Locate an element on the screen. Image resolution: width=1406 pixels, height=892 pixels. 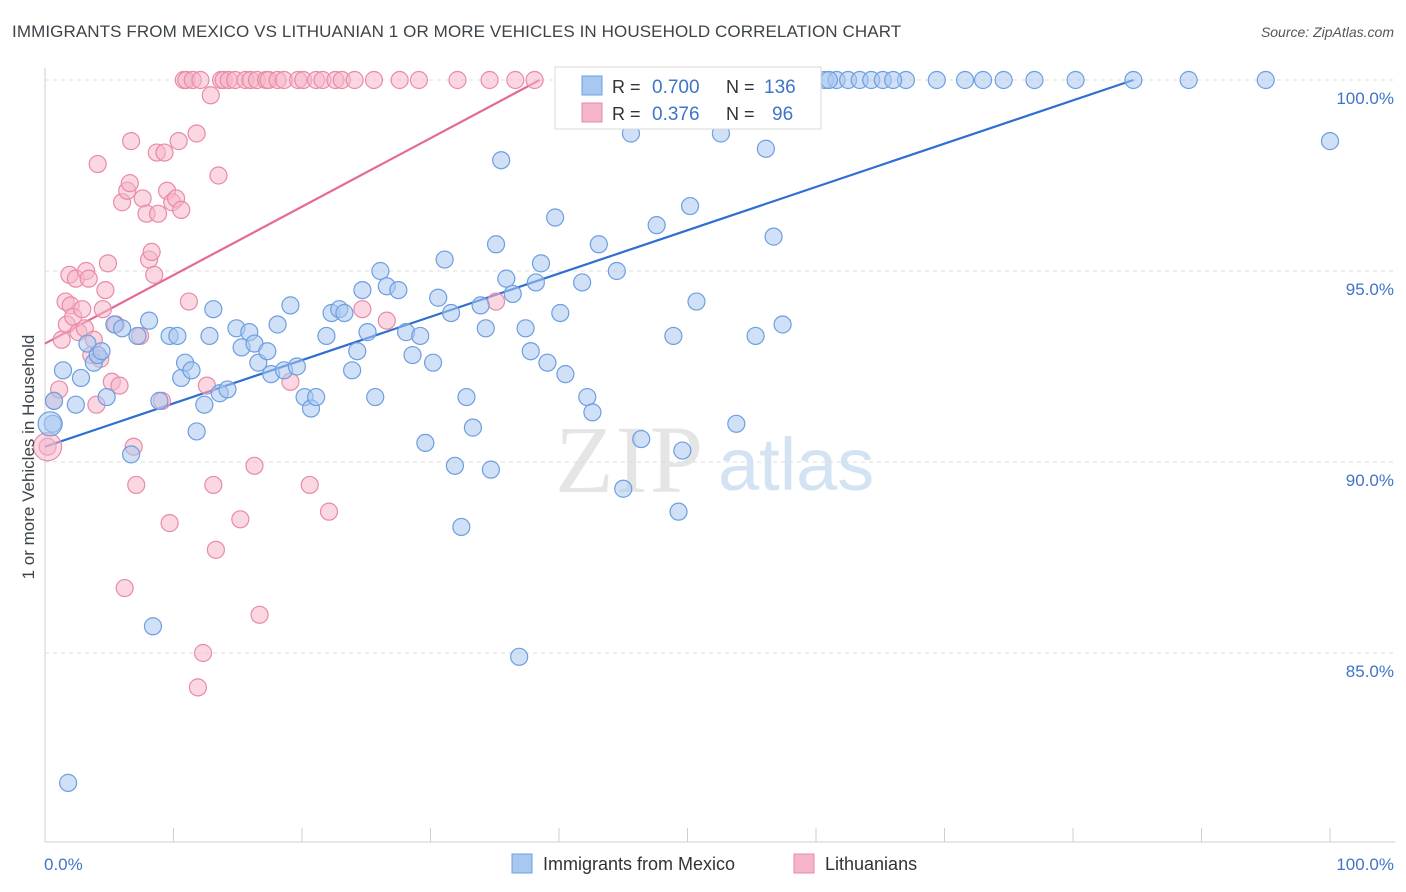
legend-r-value: 0.376 is located at coordinates (676, 114).